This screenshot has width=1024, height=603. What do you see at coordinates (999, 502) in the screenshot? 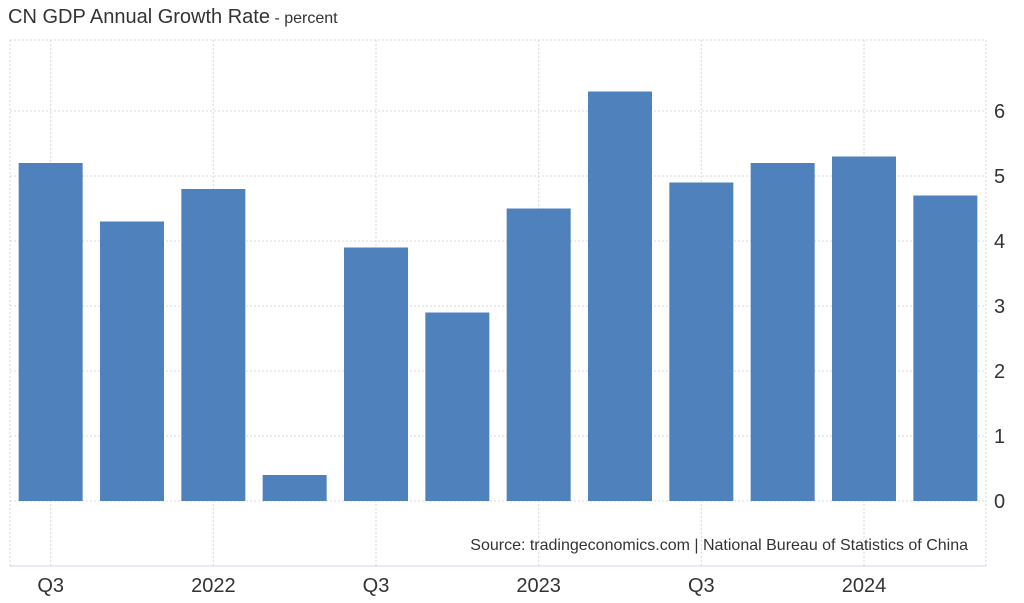
I see `y-tick-label: 0` at bounding box center [999, 502].